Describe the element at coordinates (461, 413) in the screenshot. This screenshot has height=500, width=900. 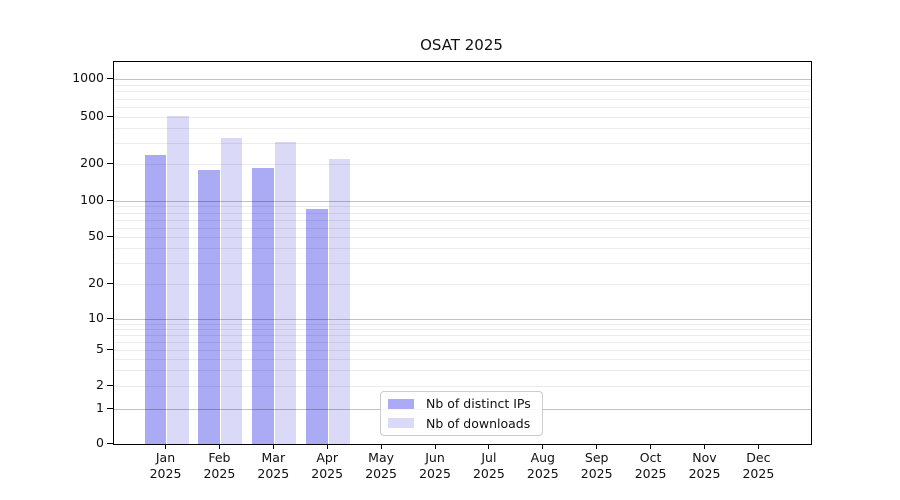
I see `legend: Nb of distinct IPs Nb of downloads` at that location.